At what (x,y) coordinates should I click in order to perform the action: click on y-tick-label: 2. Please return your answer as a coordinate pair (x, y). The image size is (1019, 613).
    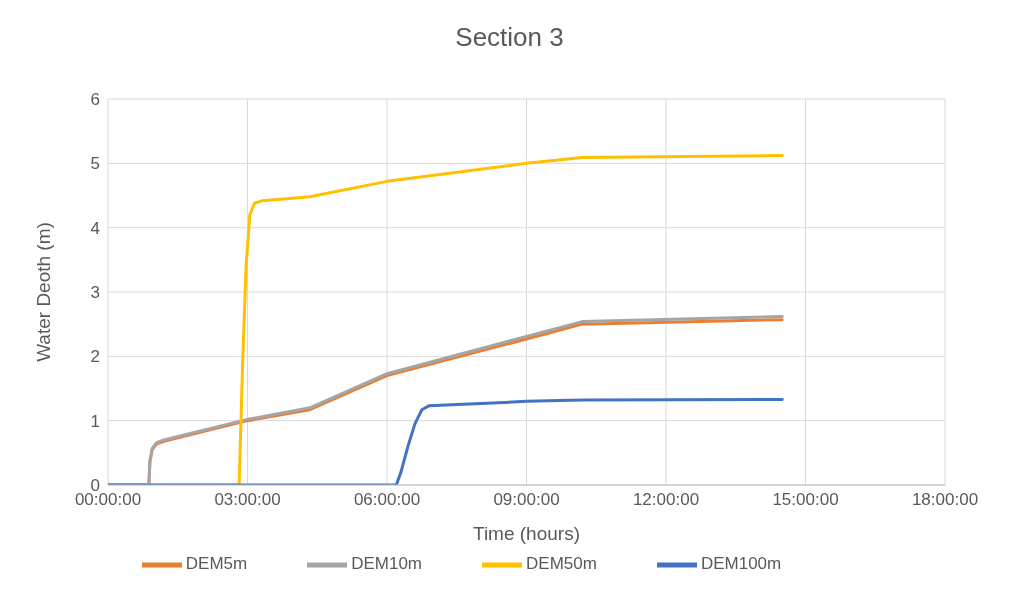
    Looking at the image, I should click on (95, 357).